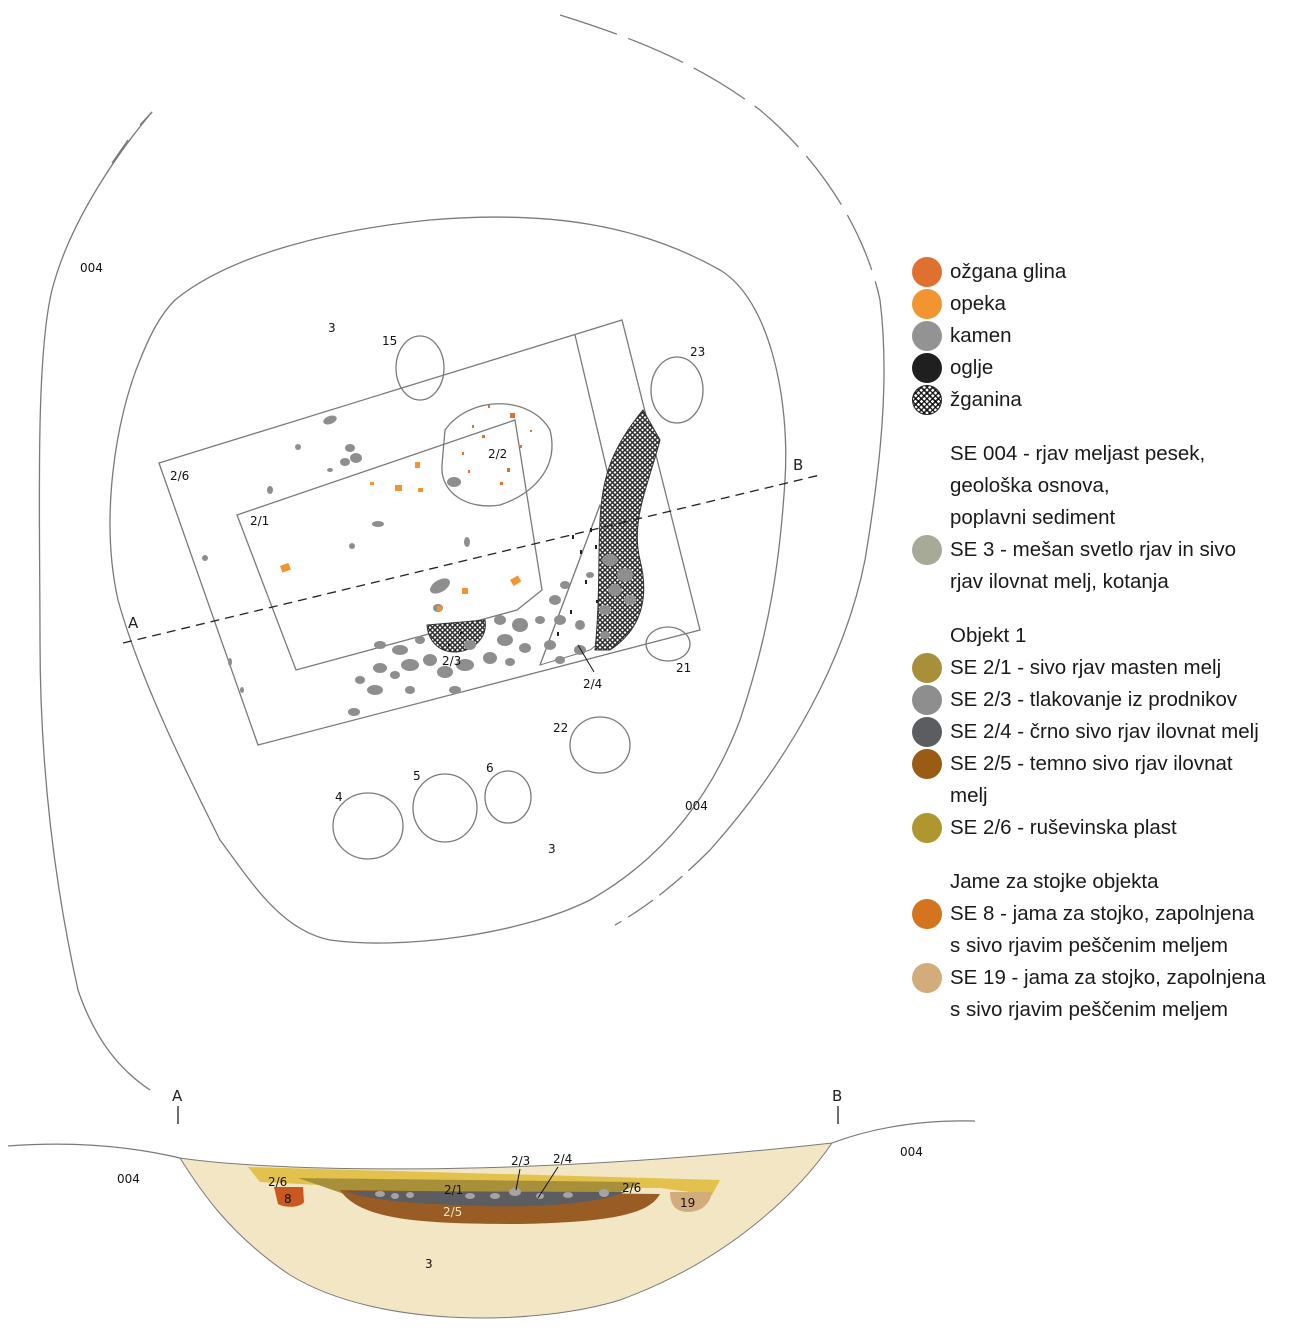 This screenshot has width=1300, height=1333. I want to click on symbol-item: opeka, so click(1104, 304).